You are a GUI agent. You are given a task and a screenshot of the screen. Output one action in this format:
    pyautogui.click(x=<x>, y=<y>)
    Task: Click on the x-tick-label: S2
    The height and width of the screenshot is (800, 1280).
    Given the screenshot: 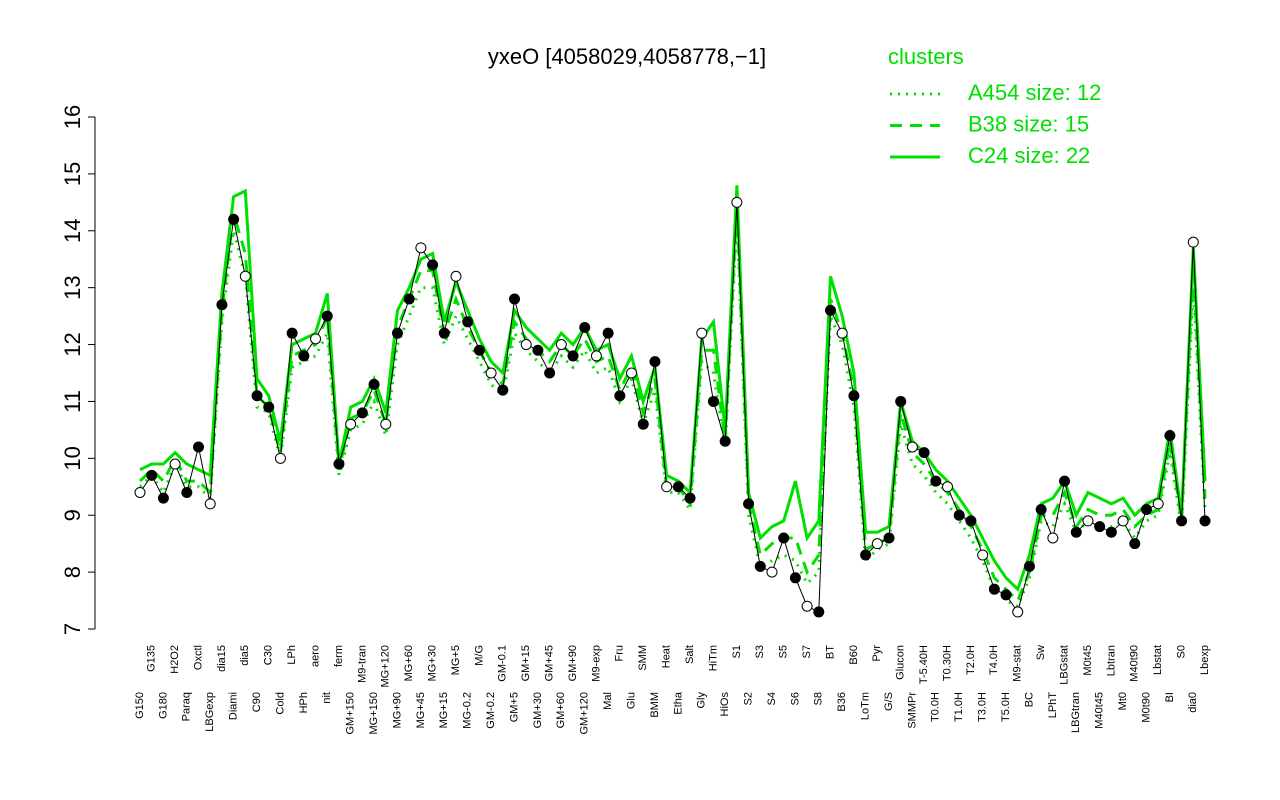 What is the action you would take?
    pyautogui.click(x=748, y=698)
    